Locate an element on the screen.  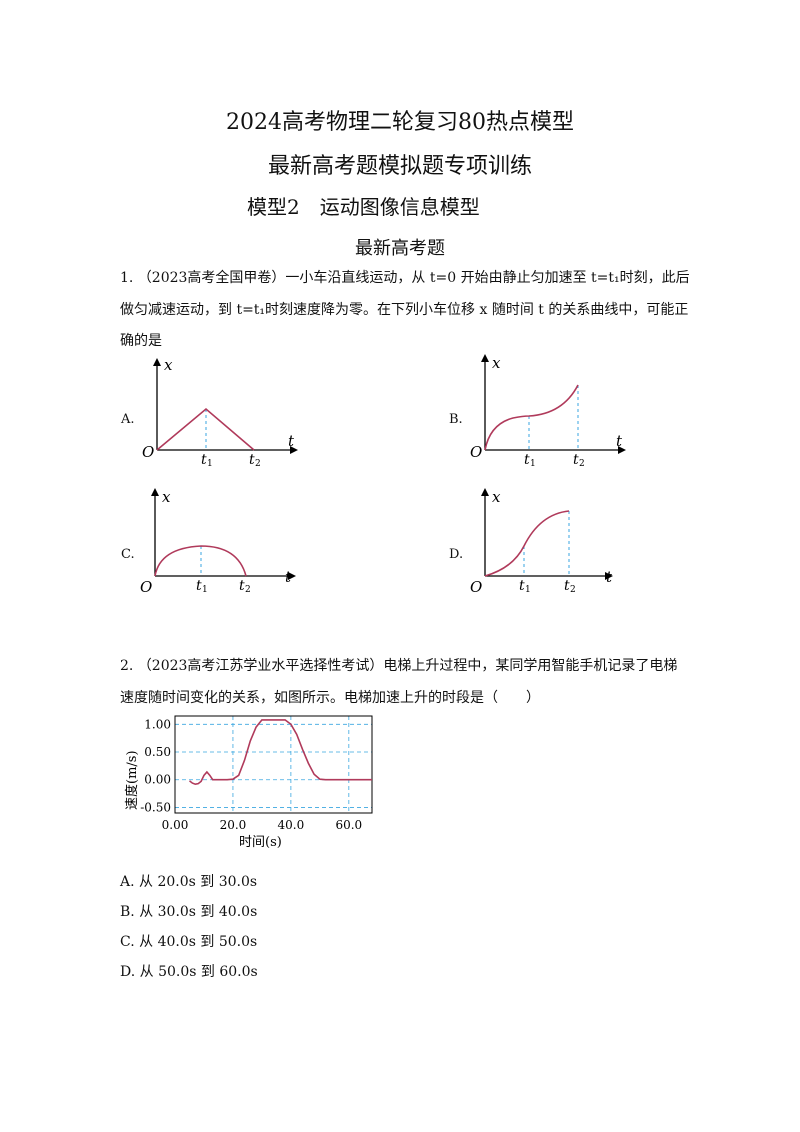
q2-line2: 速度随时间变化的关系，如图所示。电梯加速上升的时段是（ ） is located at coordinates (330, 698).